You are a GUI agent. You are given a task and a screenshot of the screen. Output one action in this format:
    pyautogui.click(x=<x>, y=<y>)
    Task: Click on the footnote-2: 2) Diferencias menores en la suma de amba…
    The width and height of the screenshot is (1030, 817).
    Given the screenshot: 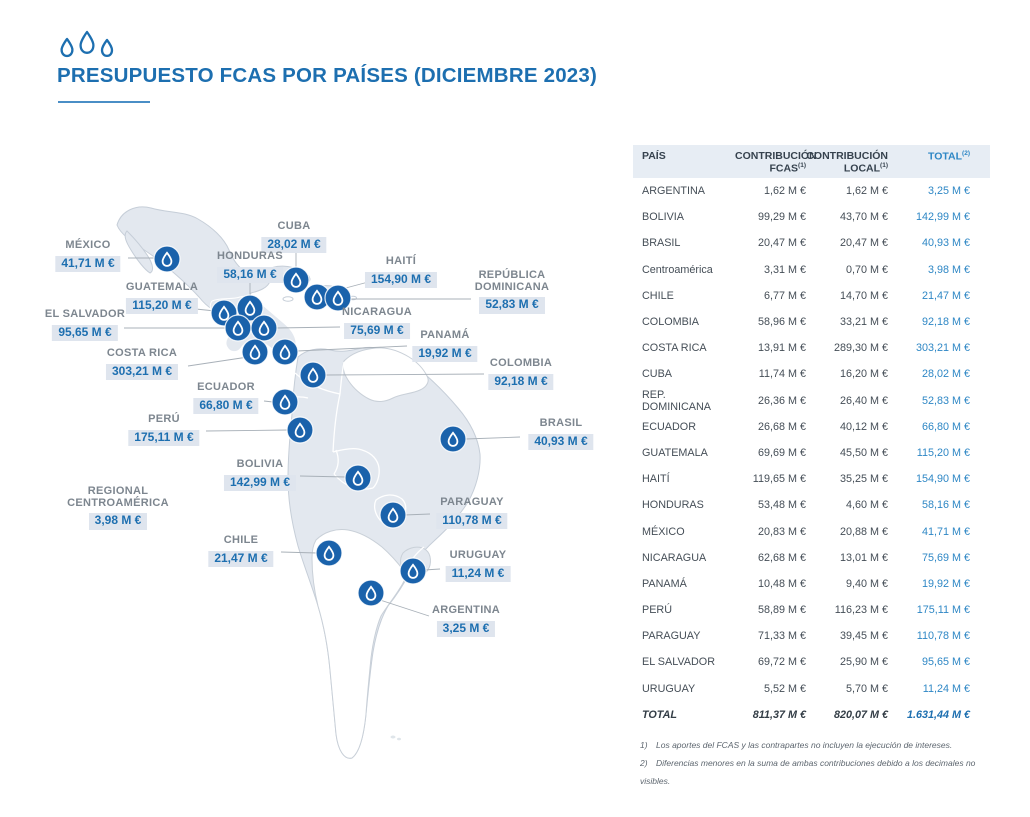 What is the action you would take?
    pyautogui.click(x=815, y=773)
    